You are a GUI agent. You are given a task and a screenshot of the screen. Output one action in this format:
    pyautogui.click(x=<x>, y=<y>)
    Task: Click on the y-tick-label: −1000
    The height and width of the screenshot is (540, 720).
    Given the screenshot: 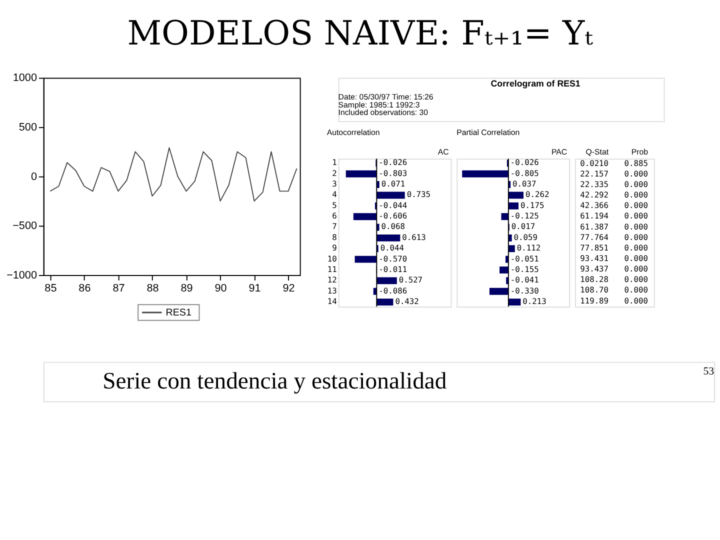 What is the action you would take?
    pyautogui.click(x=21, y=275)
    